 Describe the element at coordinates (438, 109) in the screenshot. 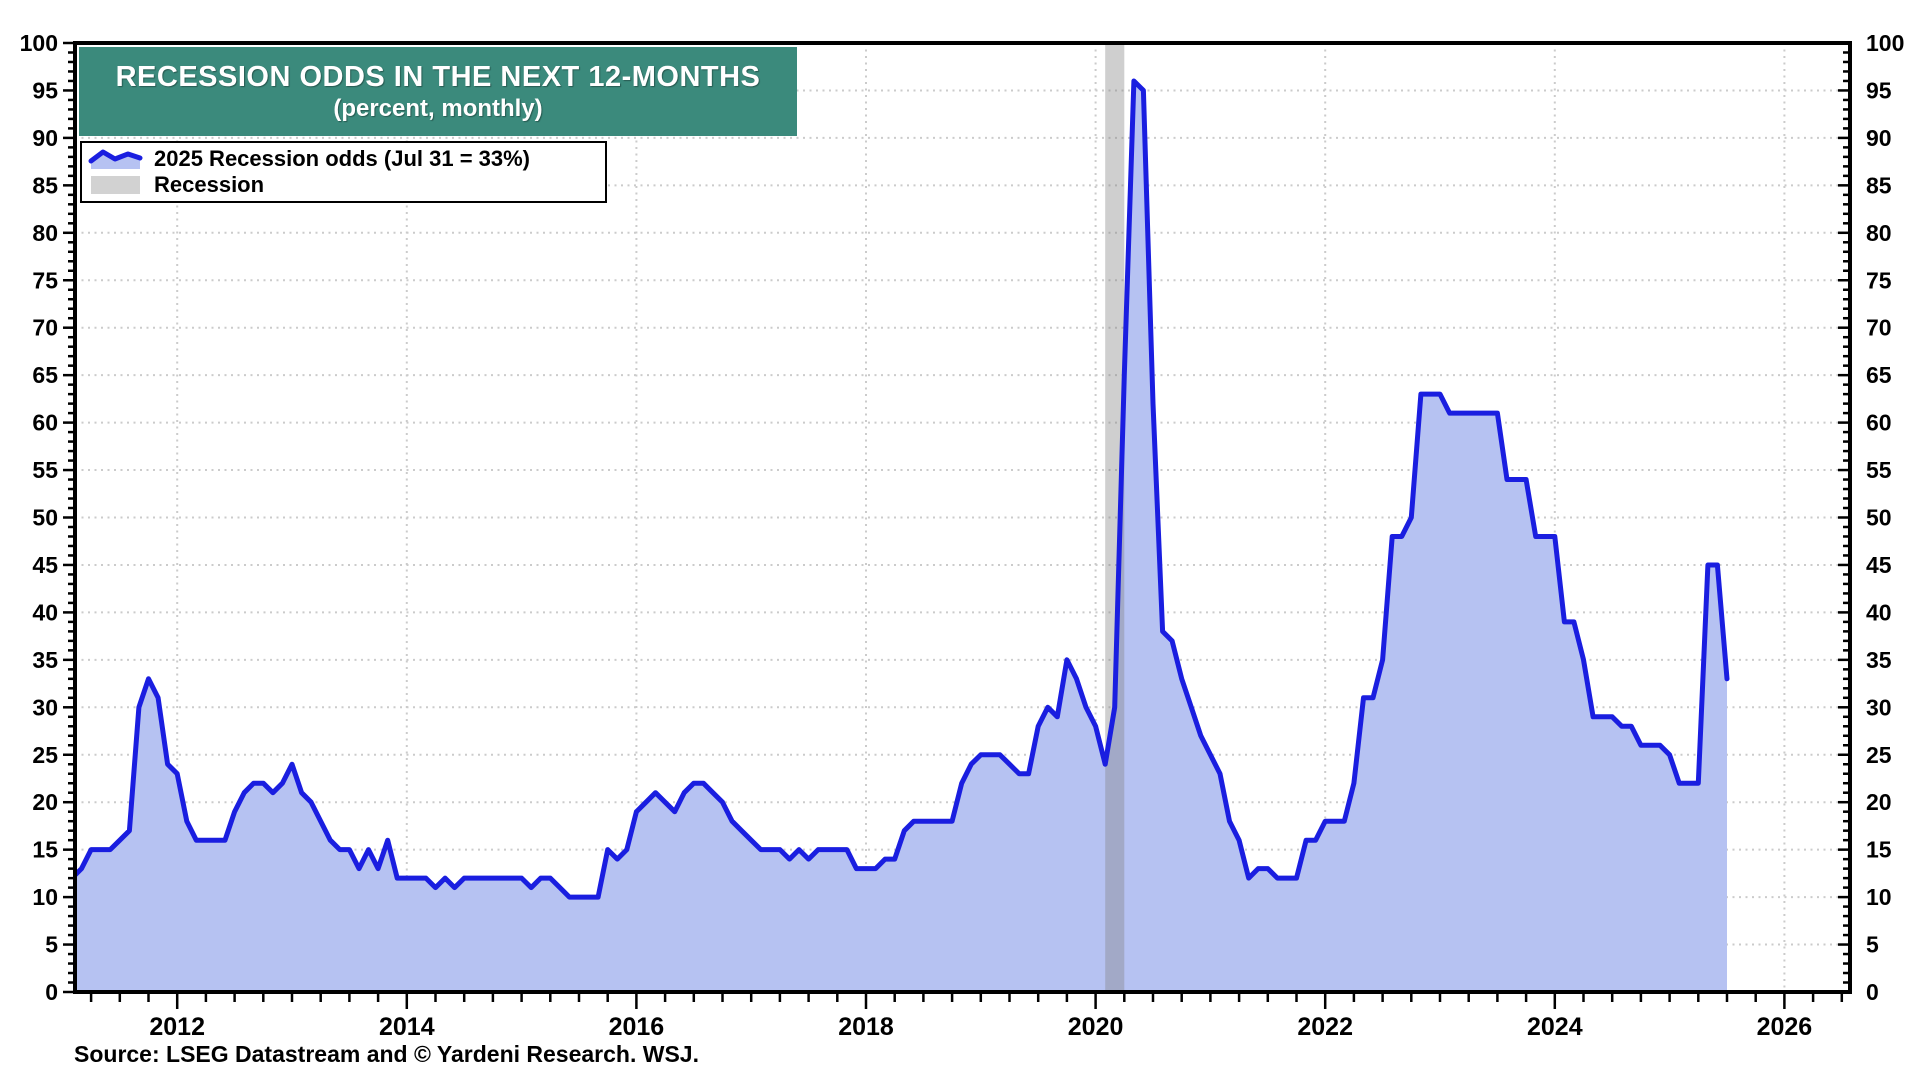

I see `chart-subtitle: (percent, monthly)` at that location.